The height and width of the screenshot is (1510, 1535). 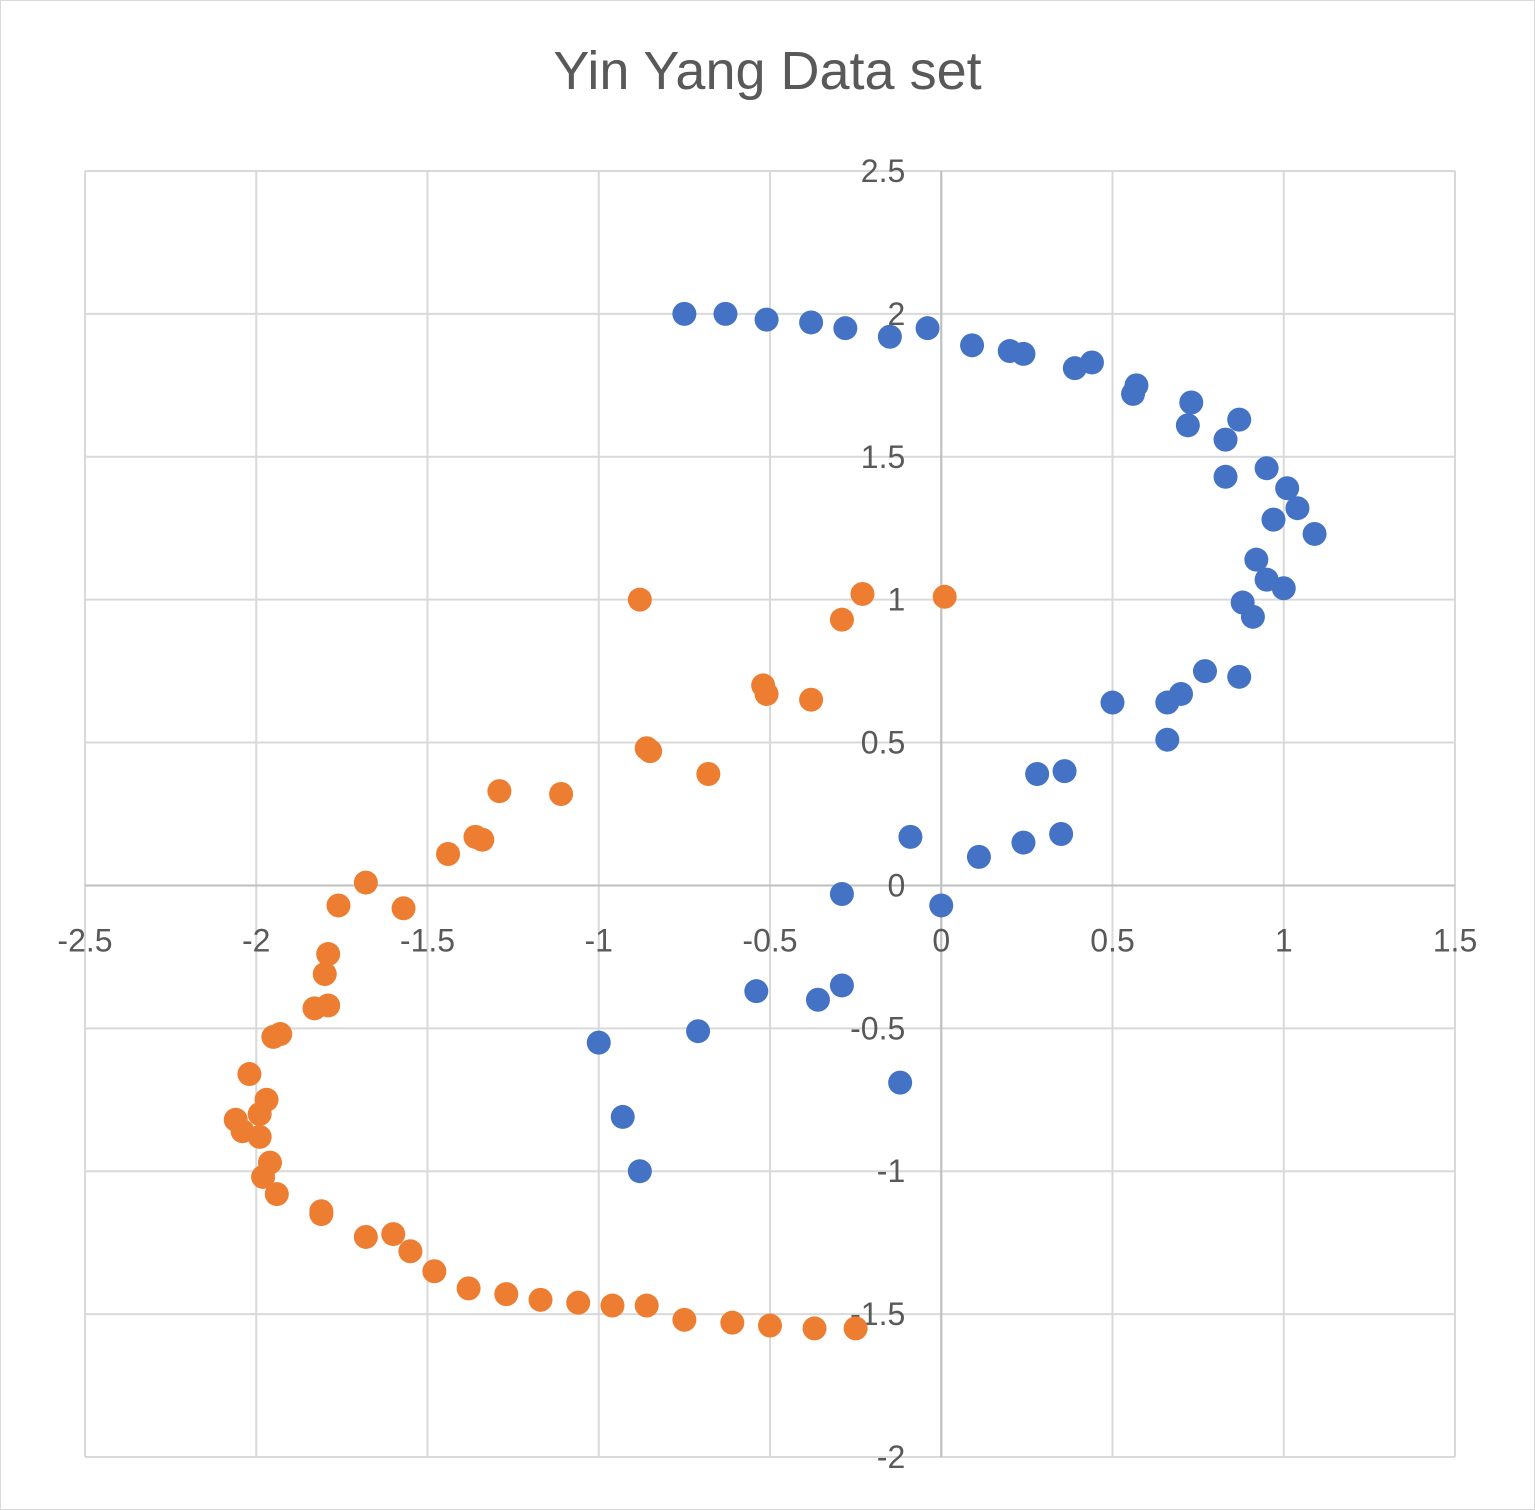 What do you see at coordinates (883, 171) in the screenshot?
I see `y-tick-label: 2.5` at bounding box center [883, 171].